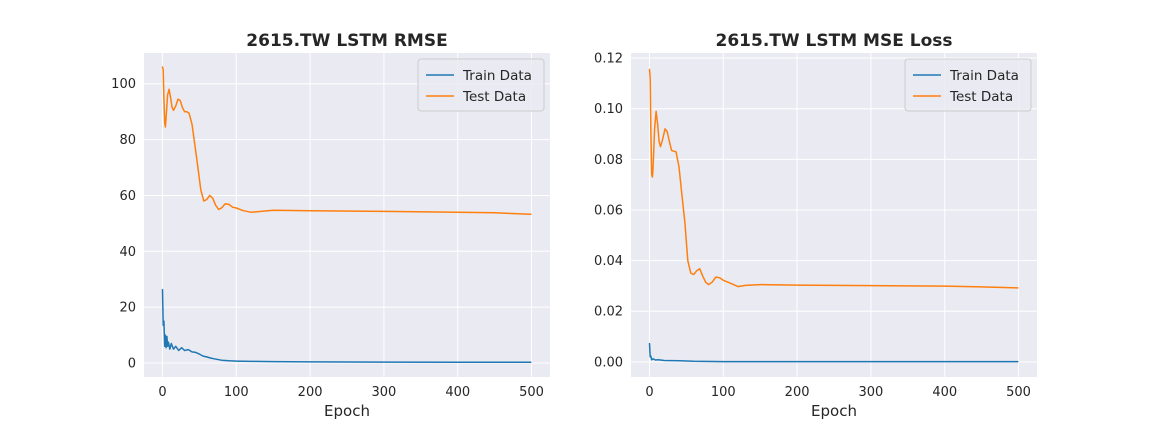  I want to click on y-tick-label: 0.10, so click(608, 109).